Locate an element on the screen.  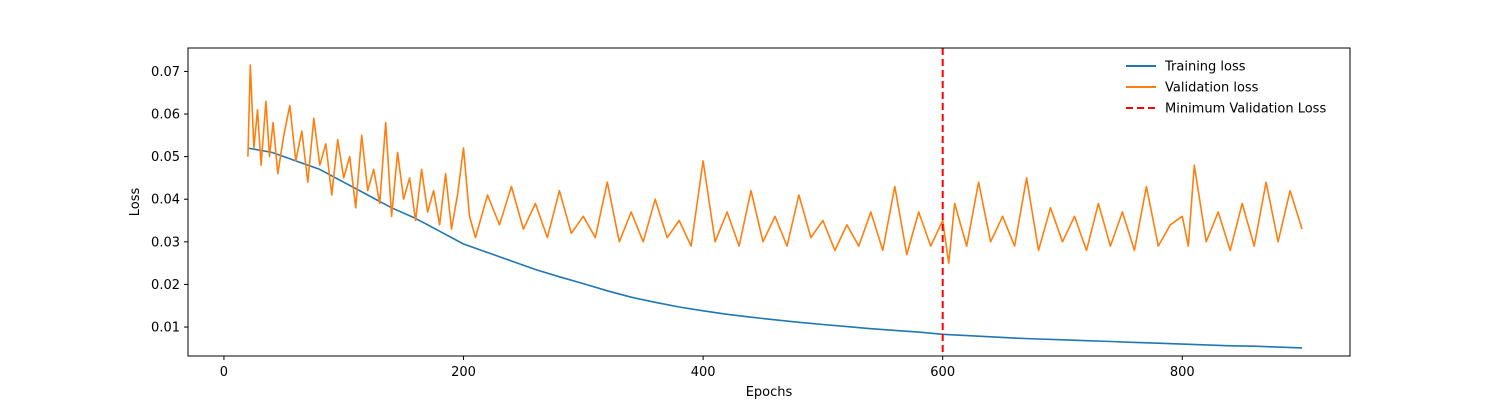
y-tick-label: 0.06 is located at coordinates (165, 115).